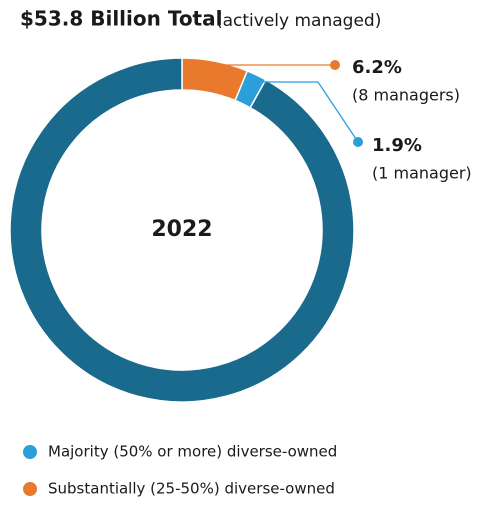 Image resolution: width=484 pixels, height=506 pixels. I want to click on center-label: 2022, so click(181, 229).